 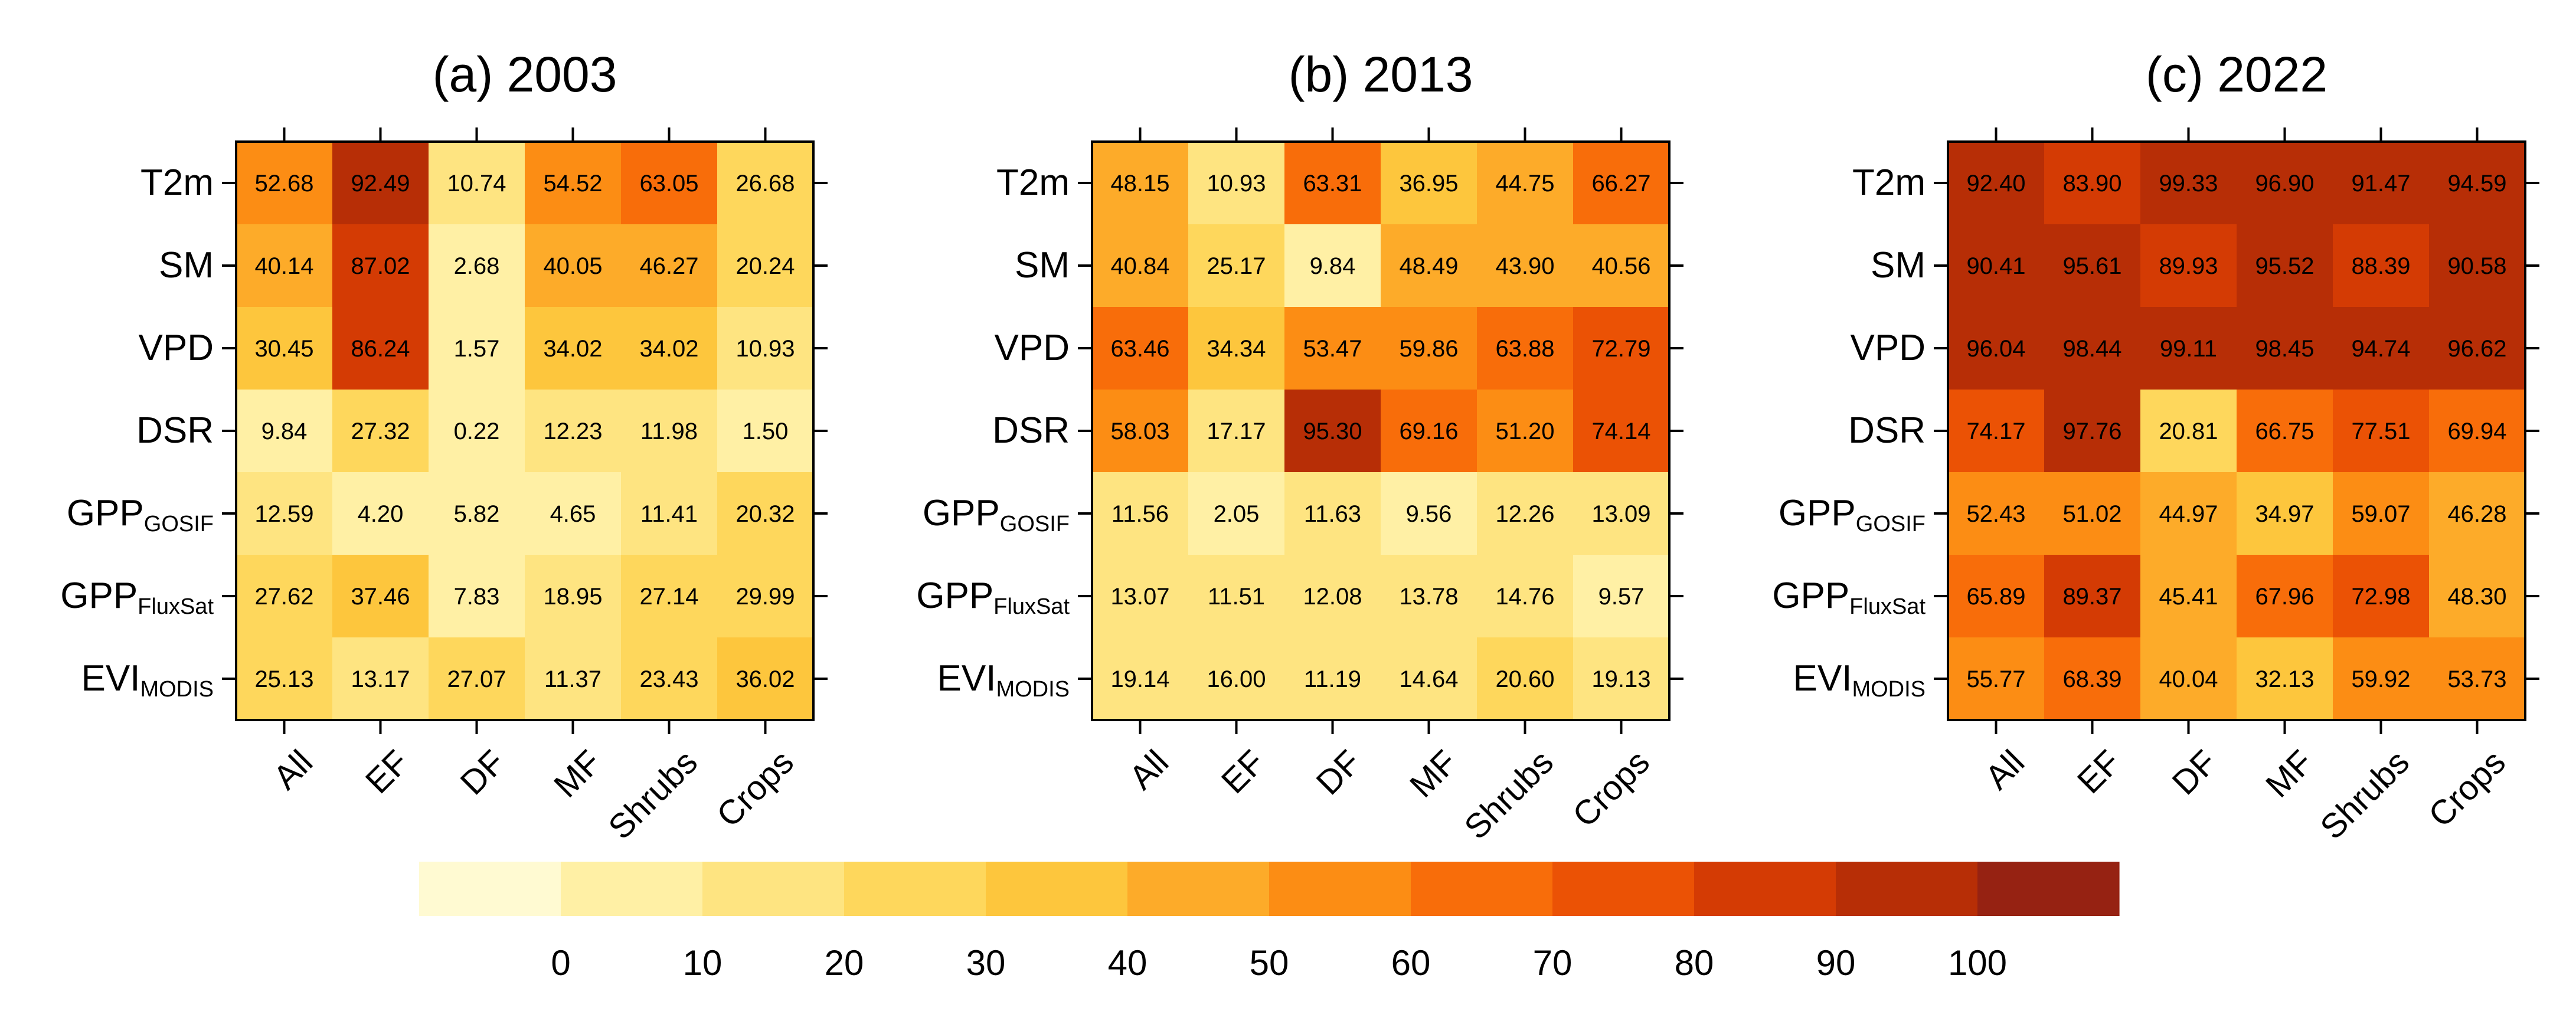 I want to click on cell-value: 23.43, so click(x=668, y=679).